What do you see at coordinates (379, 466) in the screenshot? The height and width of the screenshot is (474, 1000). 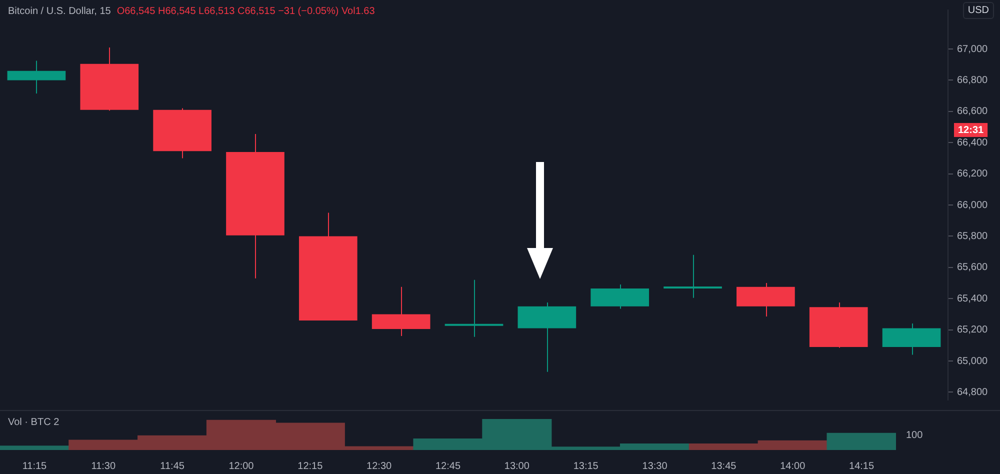 I see `x-tick-label: 12:30` at bounding box center [379, 466].